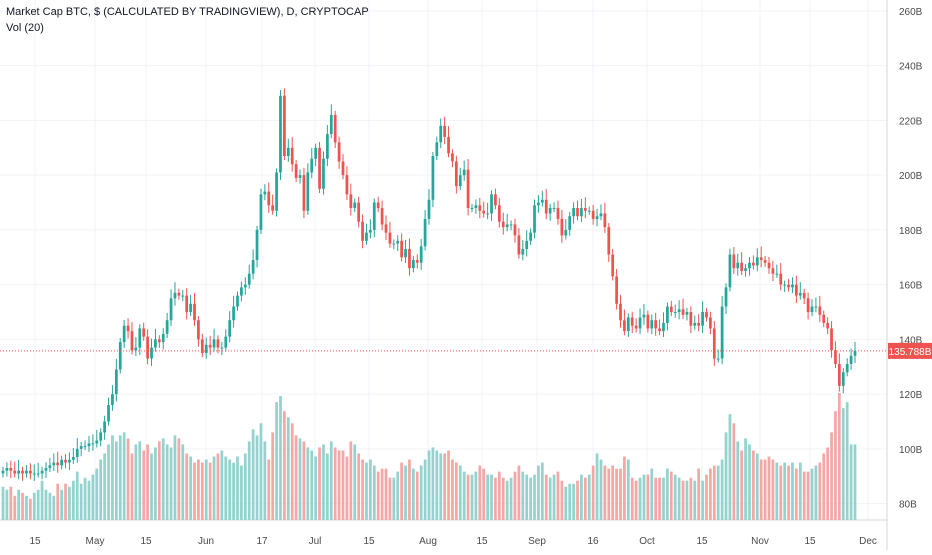 The width and height of the screenshot is (932, 555). What do you see at coordinates (647, 541) in the screenshot?
I see `x-tick-label: Oct` at bounding box center [647, 541].